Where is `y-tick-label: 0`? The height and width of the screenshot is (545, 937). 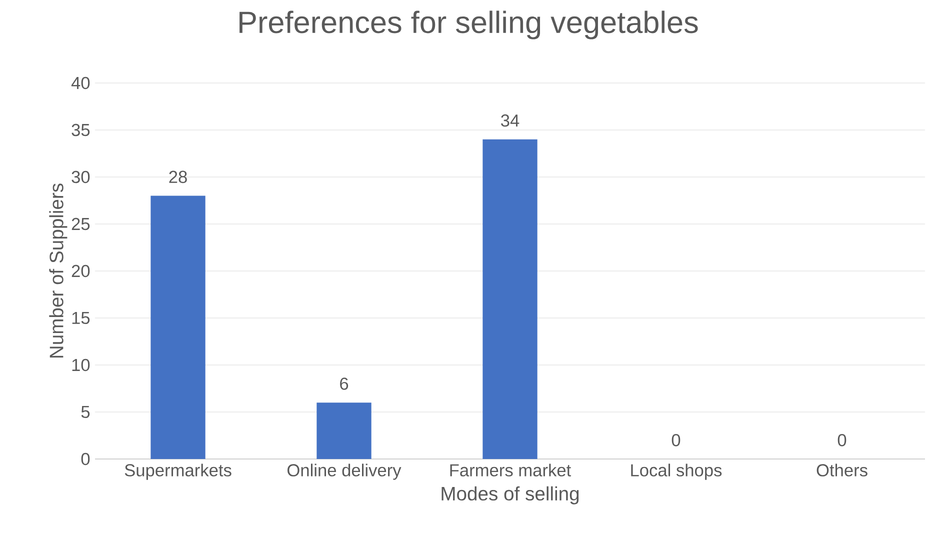 y-tick-label: 0 is located at coordinates (85, 459).